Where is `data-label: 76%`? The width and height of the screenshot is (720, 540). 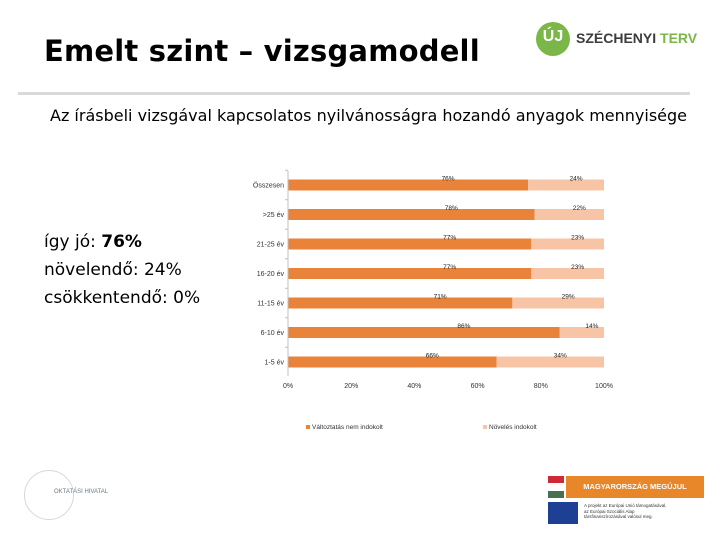
data-label: 76% is located at coordinates (448, 179).